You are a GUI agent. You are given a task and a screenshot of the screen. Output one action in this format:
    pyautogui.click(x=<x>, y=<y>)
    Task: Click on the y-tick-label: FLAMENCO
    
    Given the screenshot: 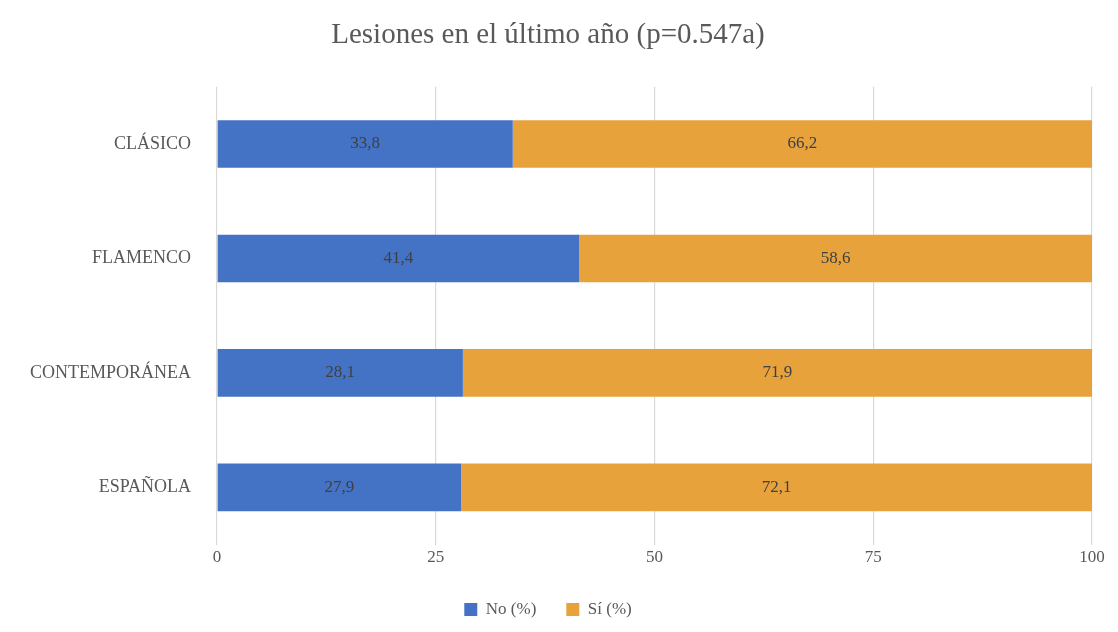 What is the action you would take?
    pyautogui.click(x=141, y=257)
    